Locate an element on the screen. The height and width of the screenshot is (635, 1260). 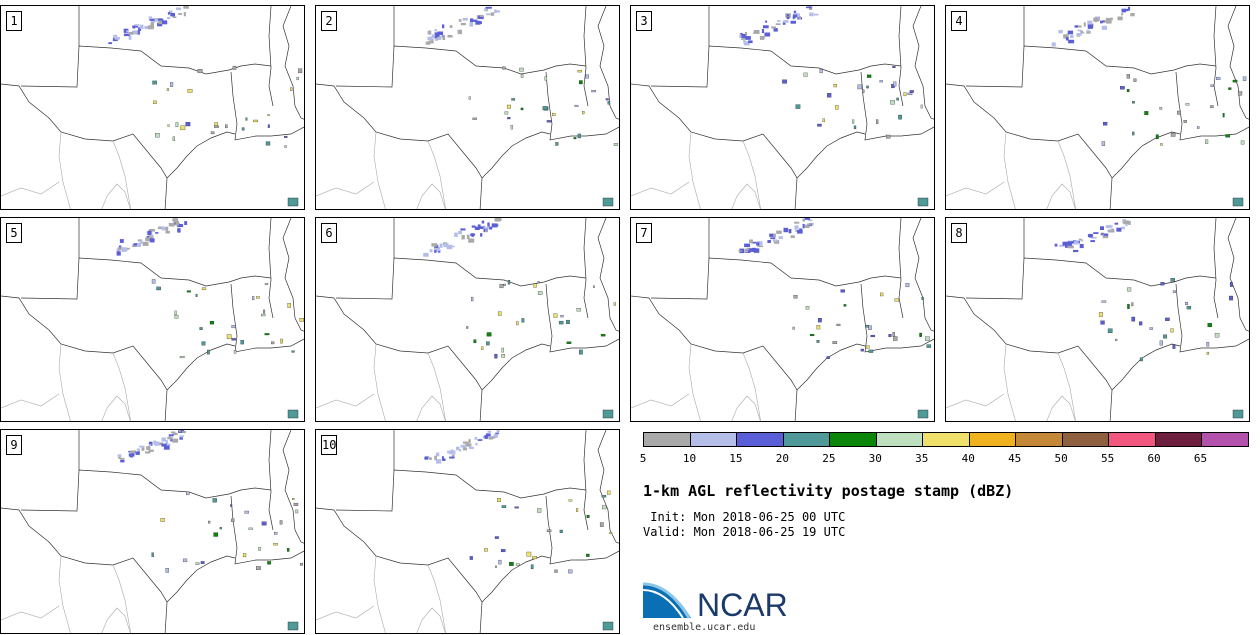
colorbar-tick-label: 50 is located at coordinates (1061, 458).